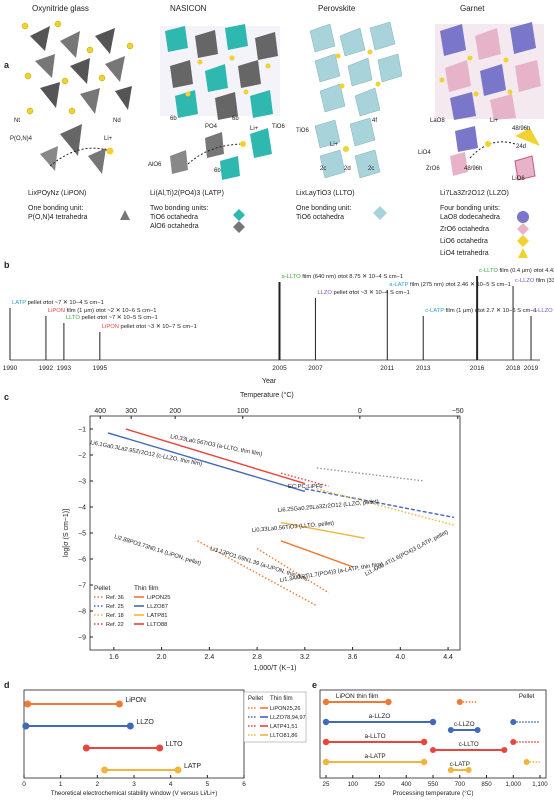 The height and width of the screenshot is (800, 554). What do you see at coordinates (275, 668) in the screenshot?
I see `x-axis-label: 1,000/T (K−1)` at bounding box center [275, 668].